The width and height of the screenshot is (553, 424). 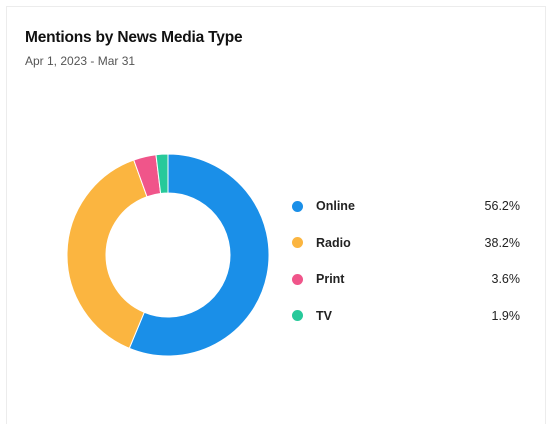 I want to click on legend-item-online: Online 56.2%, so click(x=412, y=206).